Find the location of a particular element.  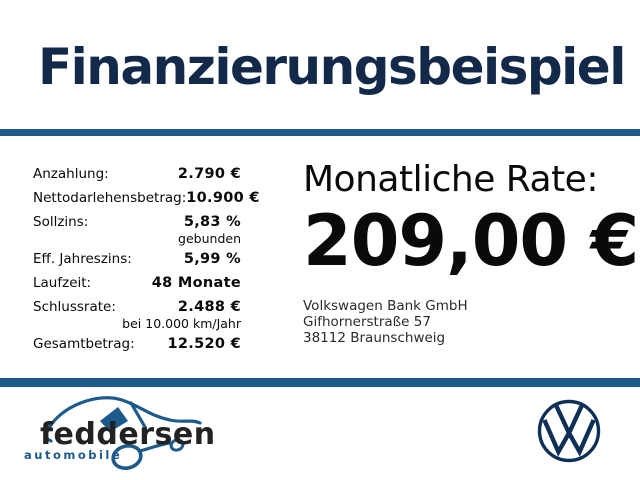

finance-row-nettodarlehensbetrag: Nettodarlehensbetrag: 10.900 € is located at coordinates (146, 198).